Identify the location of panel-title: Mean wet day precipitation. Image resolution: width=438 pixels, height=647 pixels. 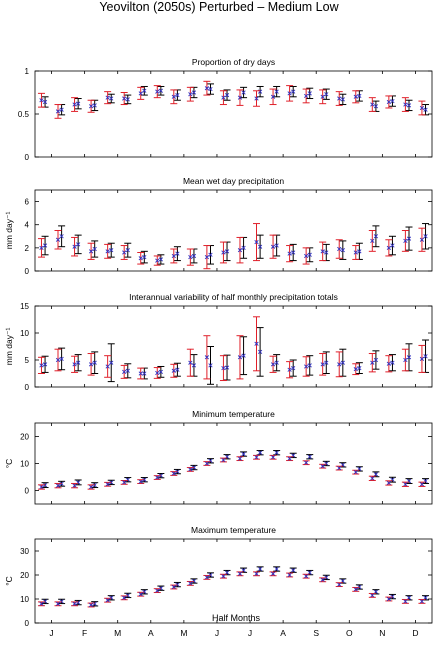
(233, 181).